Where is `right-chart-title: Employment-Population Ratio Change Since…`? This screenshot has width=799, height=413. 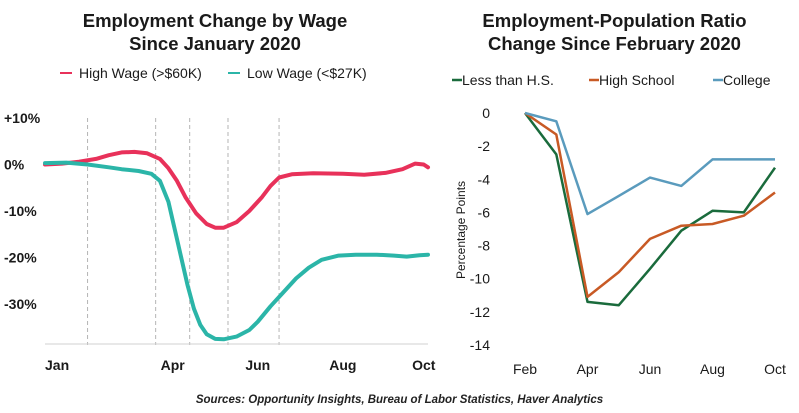
right-chart-title: Employment-Population Ratio Change Since… is located at coordinates (614, 32).